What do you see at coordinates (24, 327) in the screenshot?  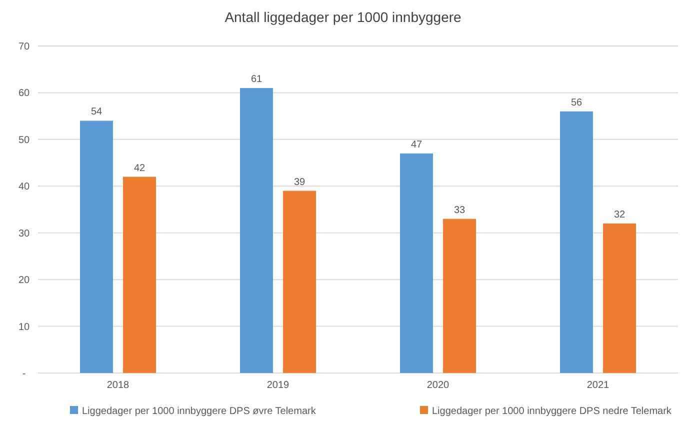 I see `y-tick-label: 10` at bounding box center [24, 327].